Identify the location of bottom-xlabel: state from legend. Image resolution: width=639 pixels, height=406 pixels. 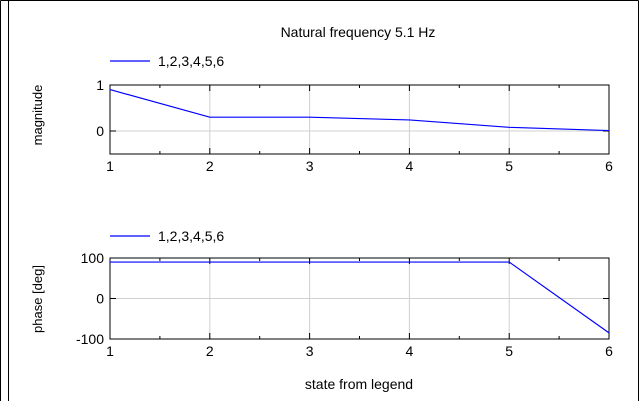
(359, 384).